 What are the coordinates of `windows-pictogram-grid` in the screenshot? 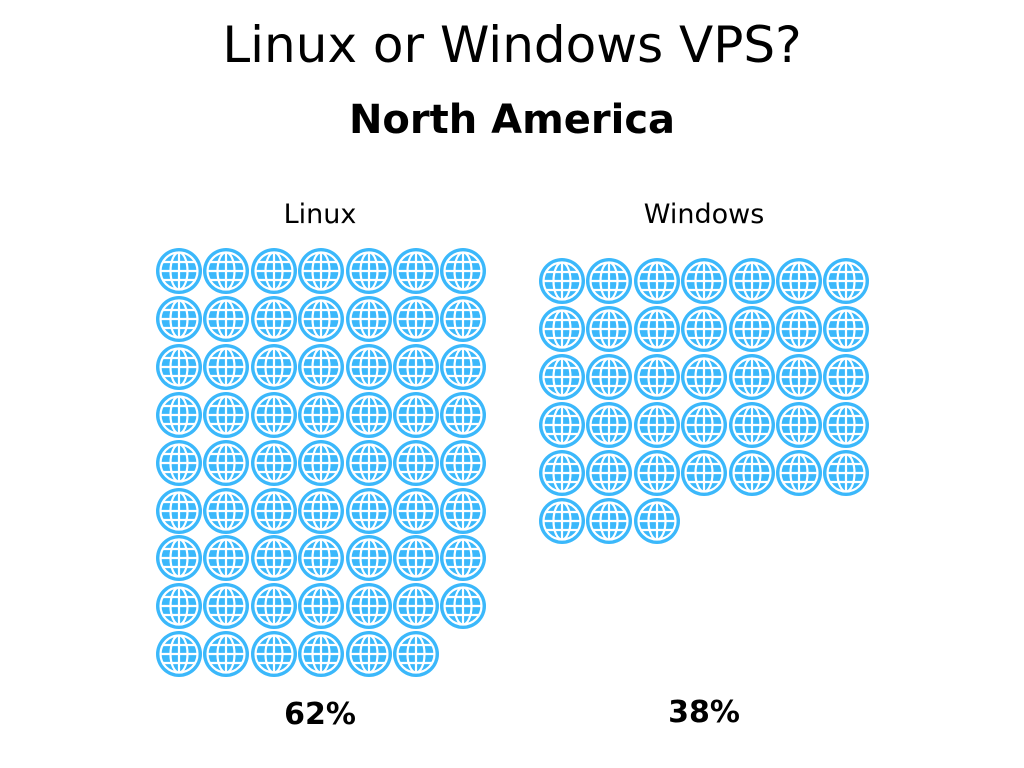 It's located at (704, 403).